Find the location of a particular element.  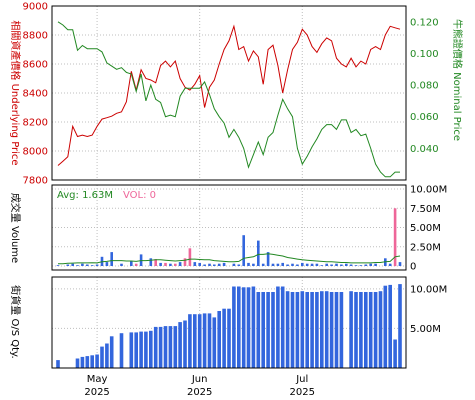

month-label: May is located at coordinates (97, 379).